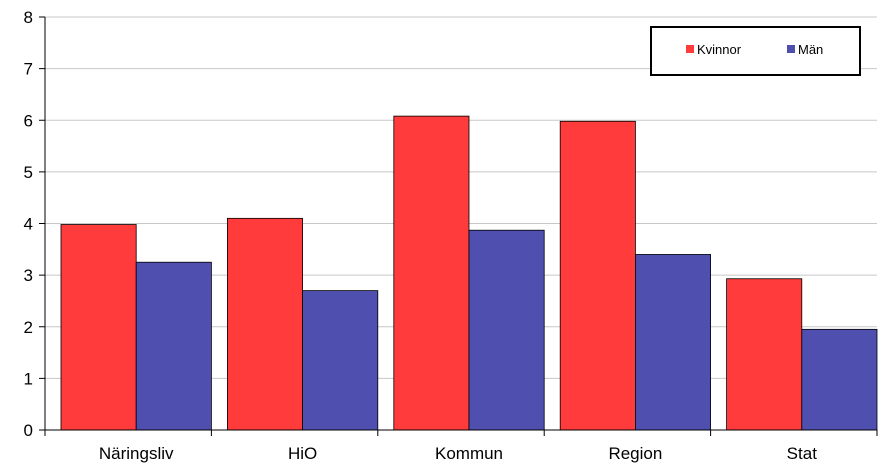 The image size is (884, 468). I want to click on legend-swatch-man, so click(791, 49).